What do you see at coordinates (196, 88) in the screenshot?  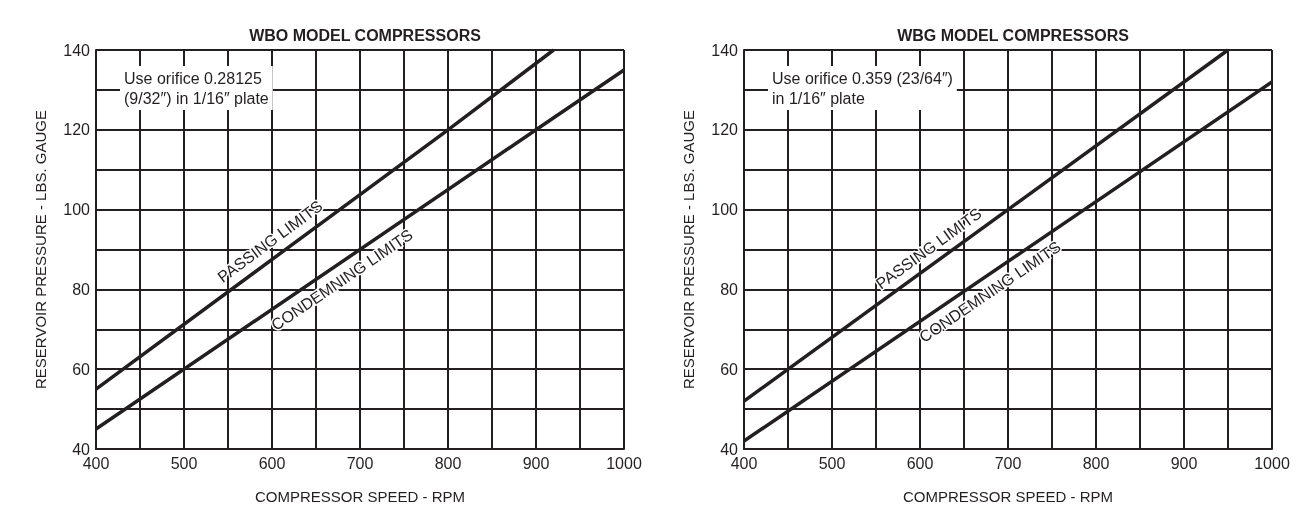 I see `annotation: Use orifice 0.28125 (9/32″) in 1/16″ plate` at bounding box center [196, 88].